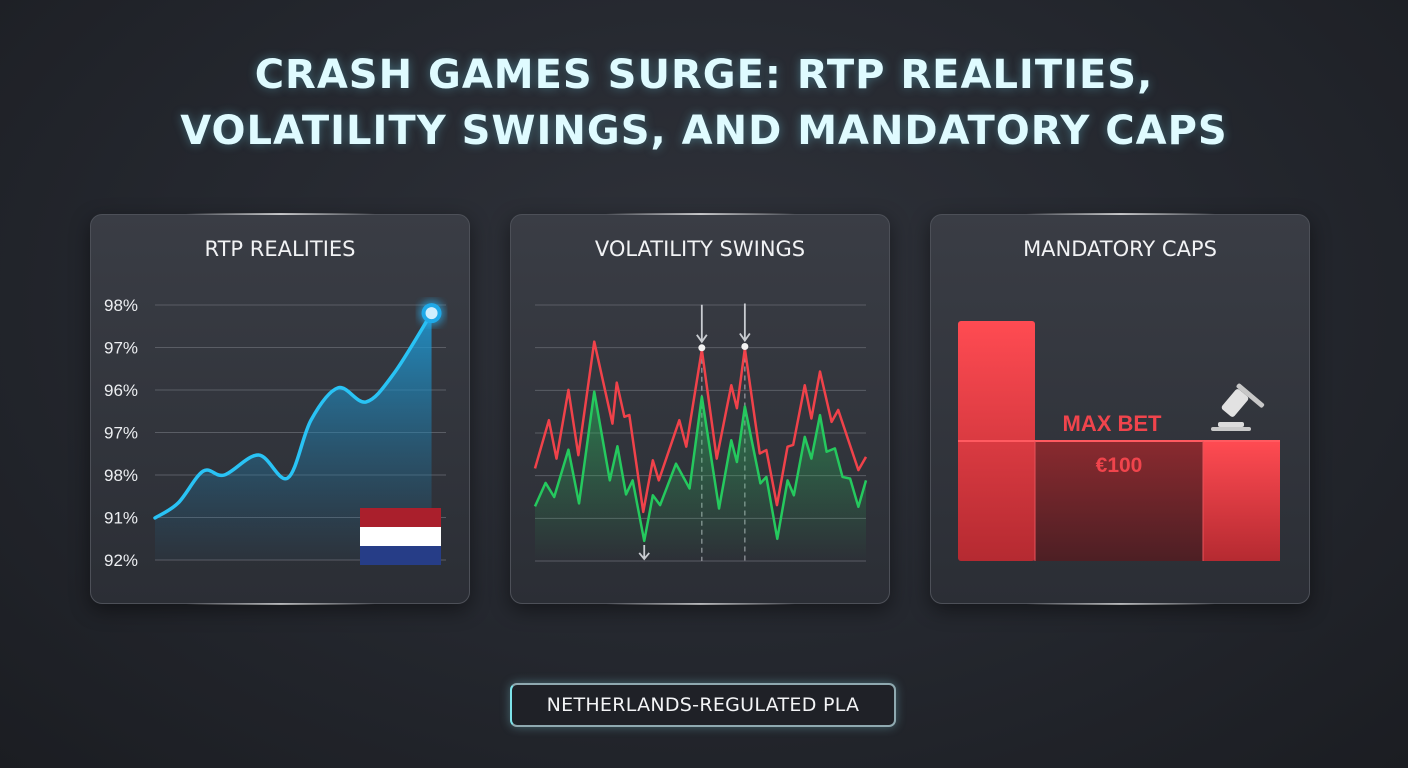 This screenshot has width=1408, height=768. Describe the element at coordinates (700, 249) in the screenshot. I see `volatility-panel-title: VOLATILITY SWINGS` at that location.